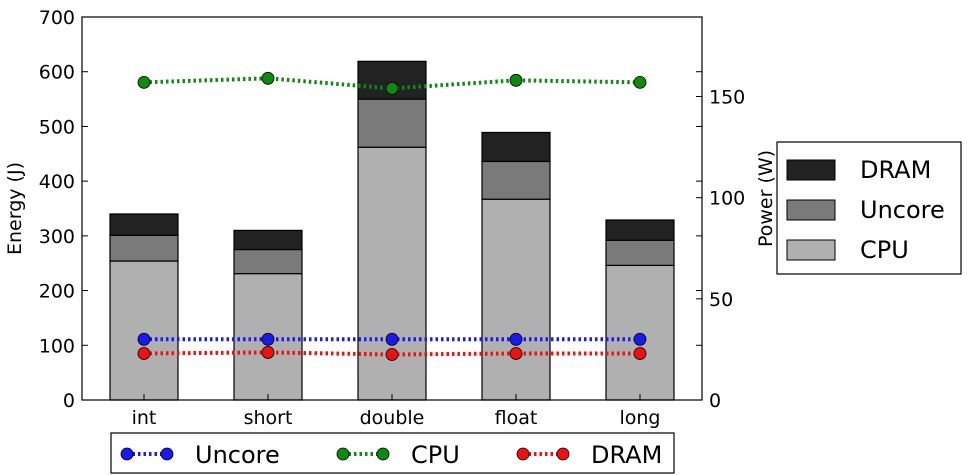 The width and height of the screenshot is (967, 475). I want to click on bar-dram-int, so click(144, 224).